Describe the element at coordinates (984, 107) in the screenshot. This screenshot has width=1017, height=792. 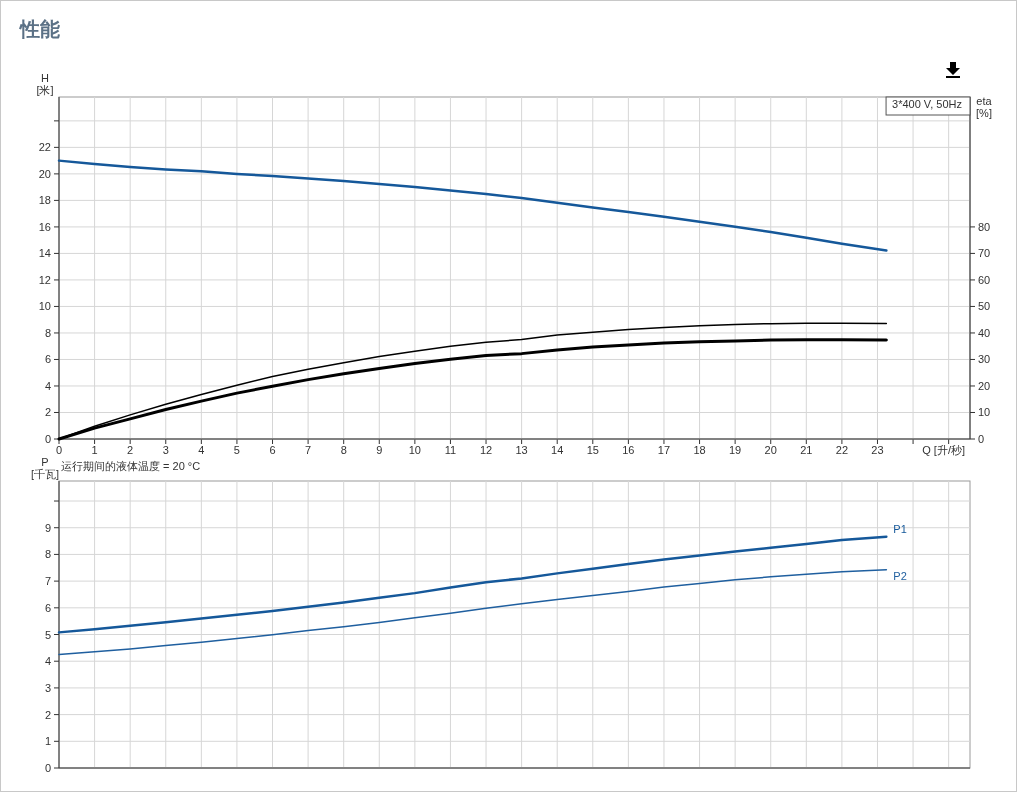
I see `y2-axis-title: eta [%]` at that location.